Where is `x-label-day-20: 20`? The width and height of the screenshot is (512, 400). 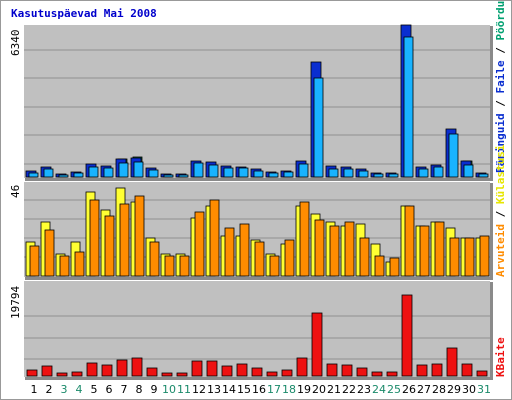 x-label-day-20: 20 is located at coordinates (319, 389).